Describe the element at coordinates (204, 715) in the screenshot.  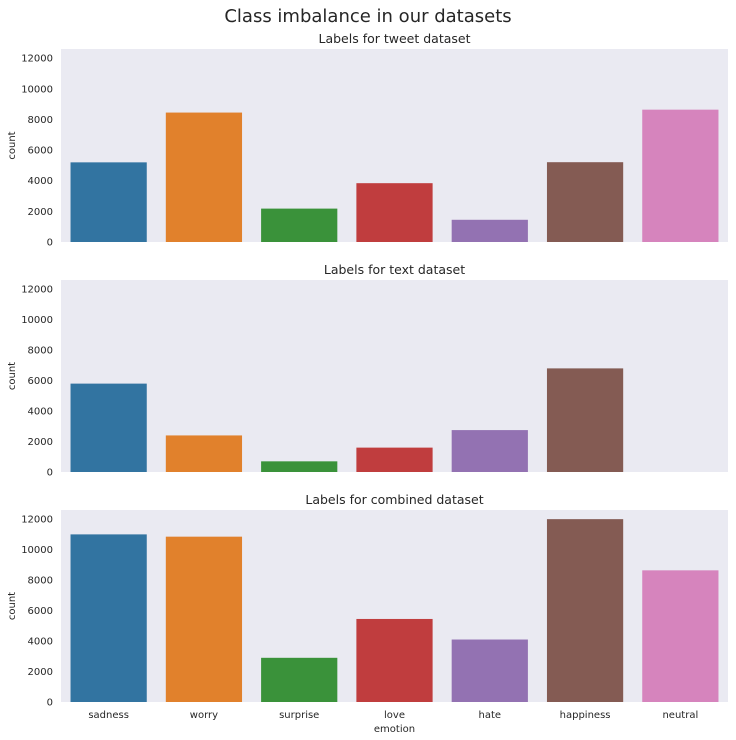
I see `x-tick-label: worry` at that location.